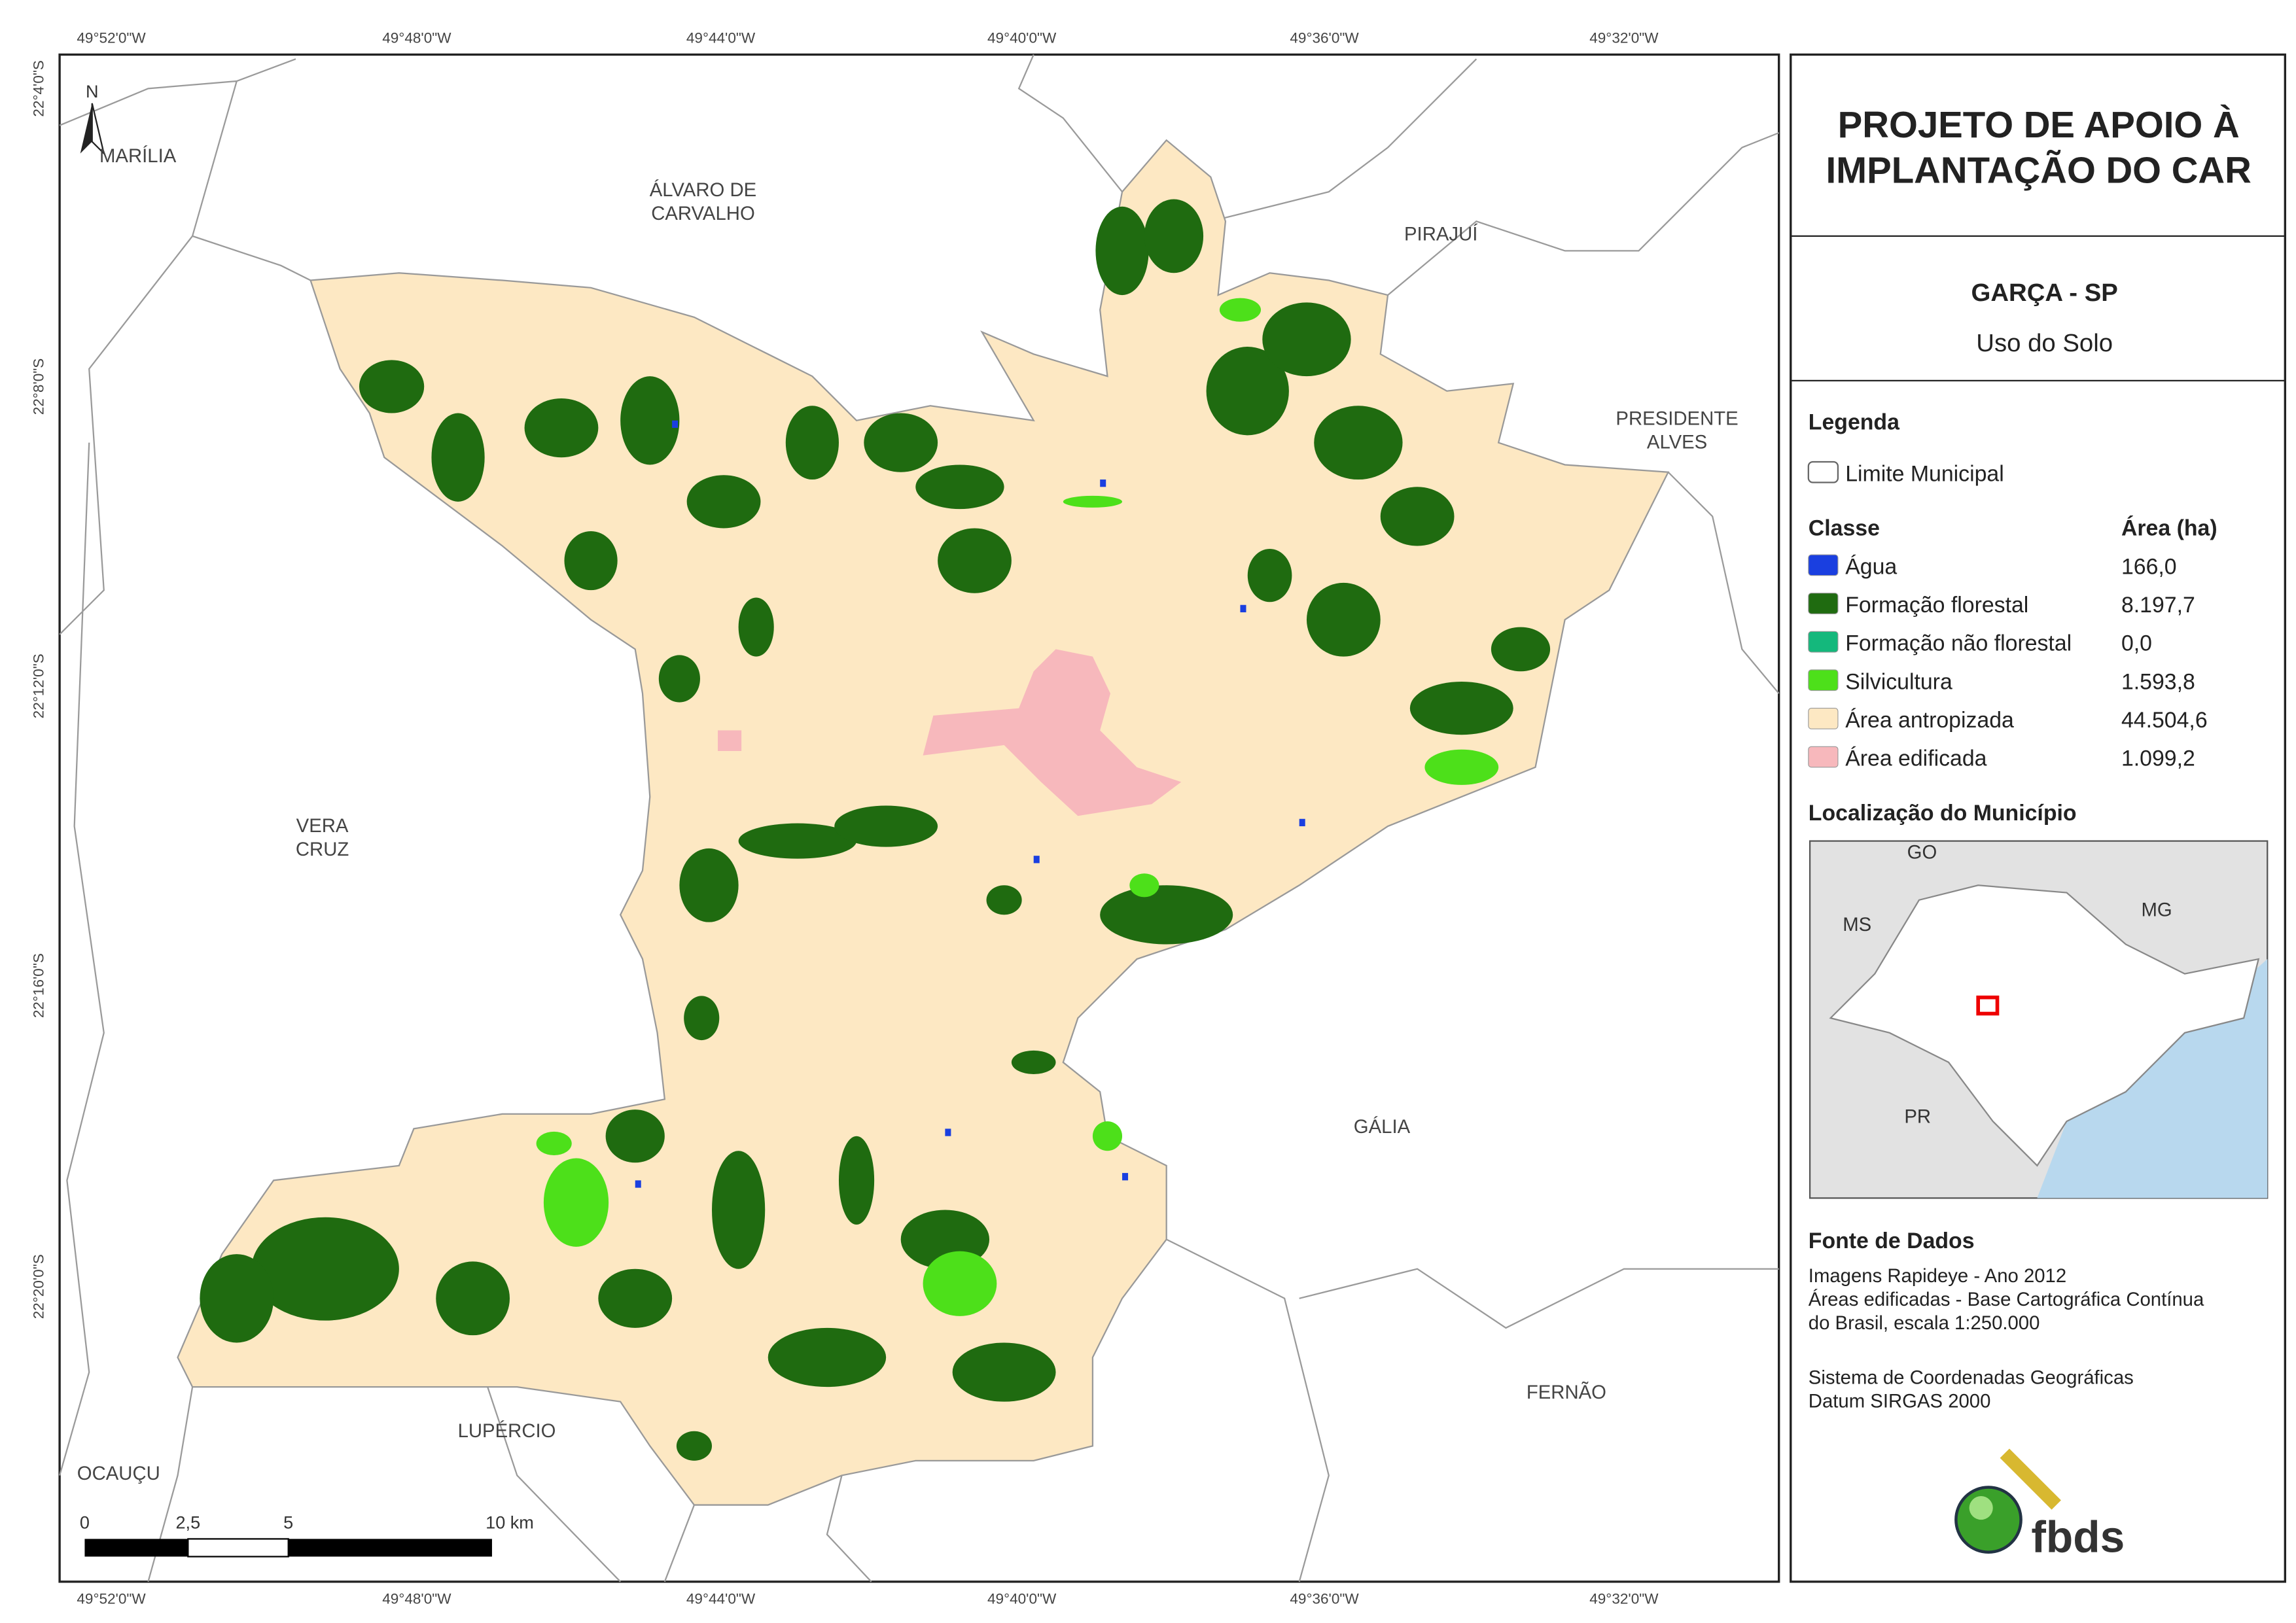 This screenshot has width=2296, height=1623. What do you see at coordinates (38, 387) in the screenshot?
I see `coord-label: 22°8'0"S` at bounding box center [38, 387].